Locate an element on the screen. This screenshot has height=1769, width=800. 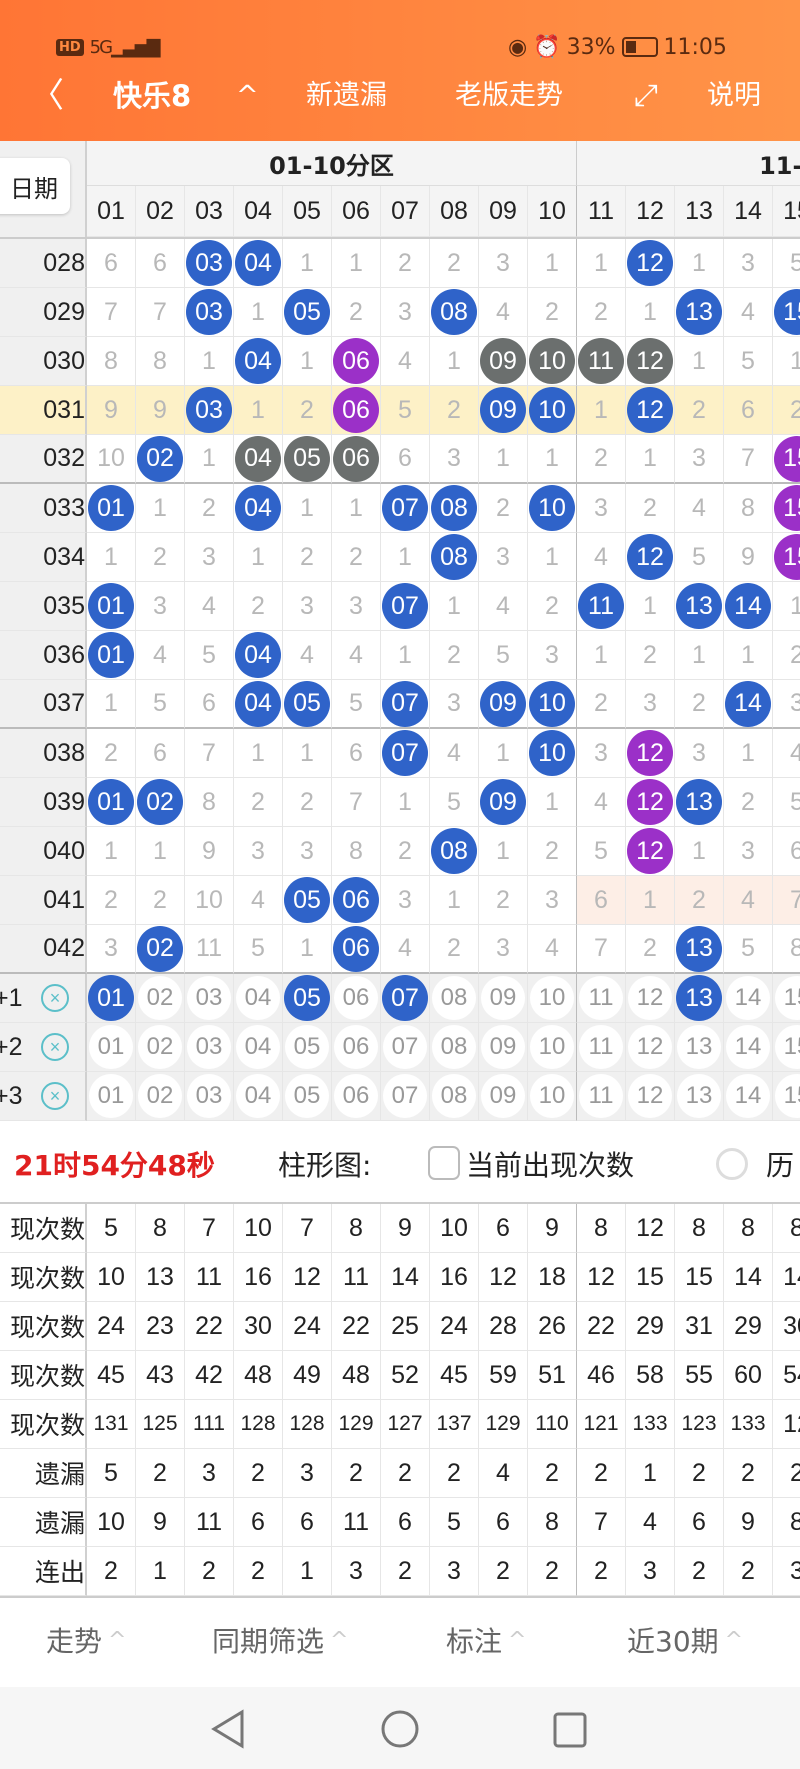
bottom-tab-2: 同期筛选 ^ is located at coordinates (280, 1640).